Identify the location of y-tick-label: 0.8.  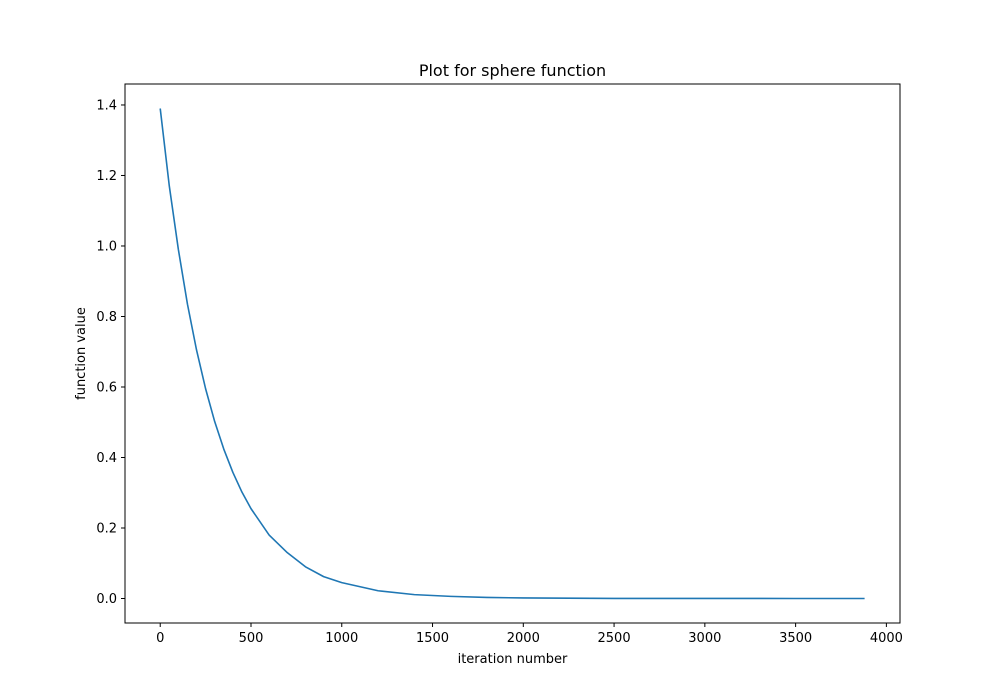
(106, 317).